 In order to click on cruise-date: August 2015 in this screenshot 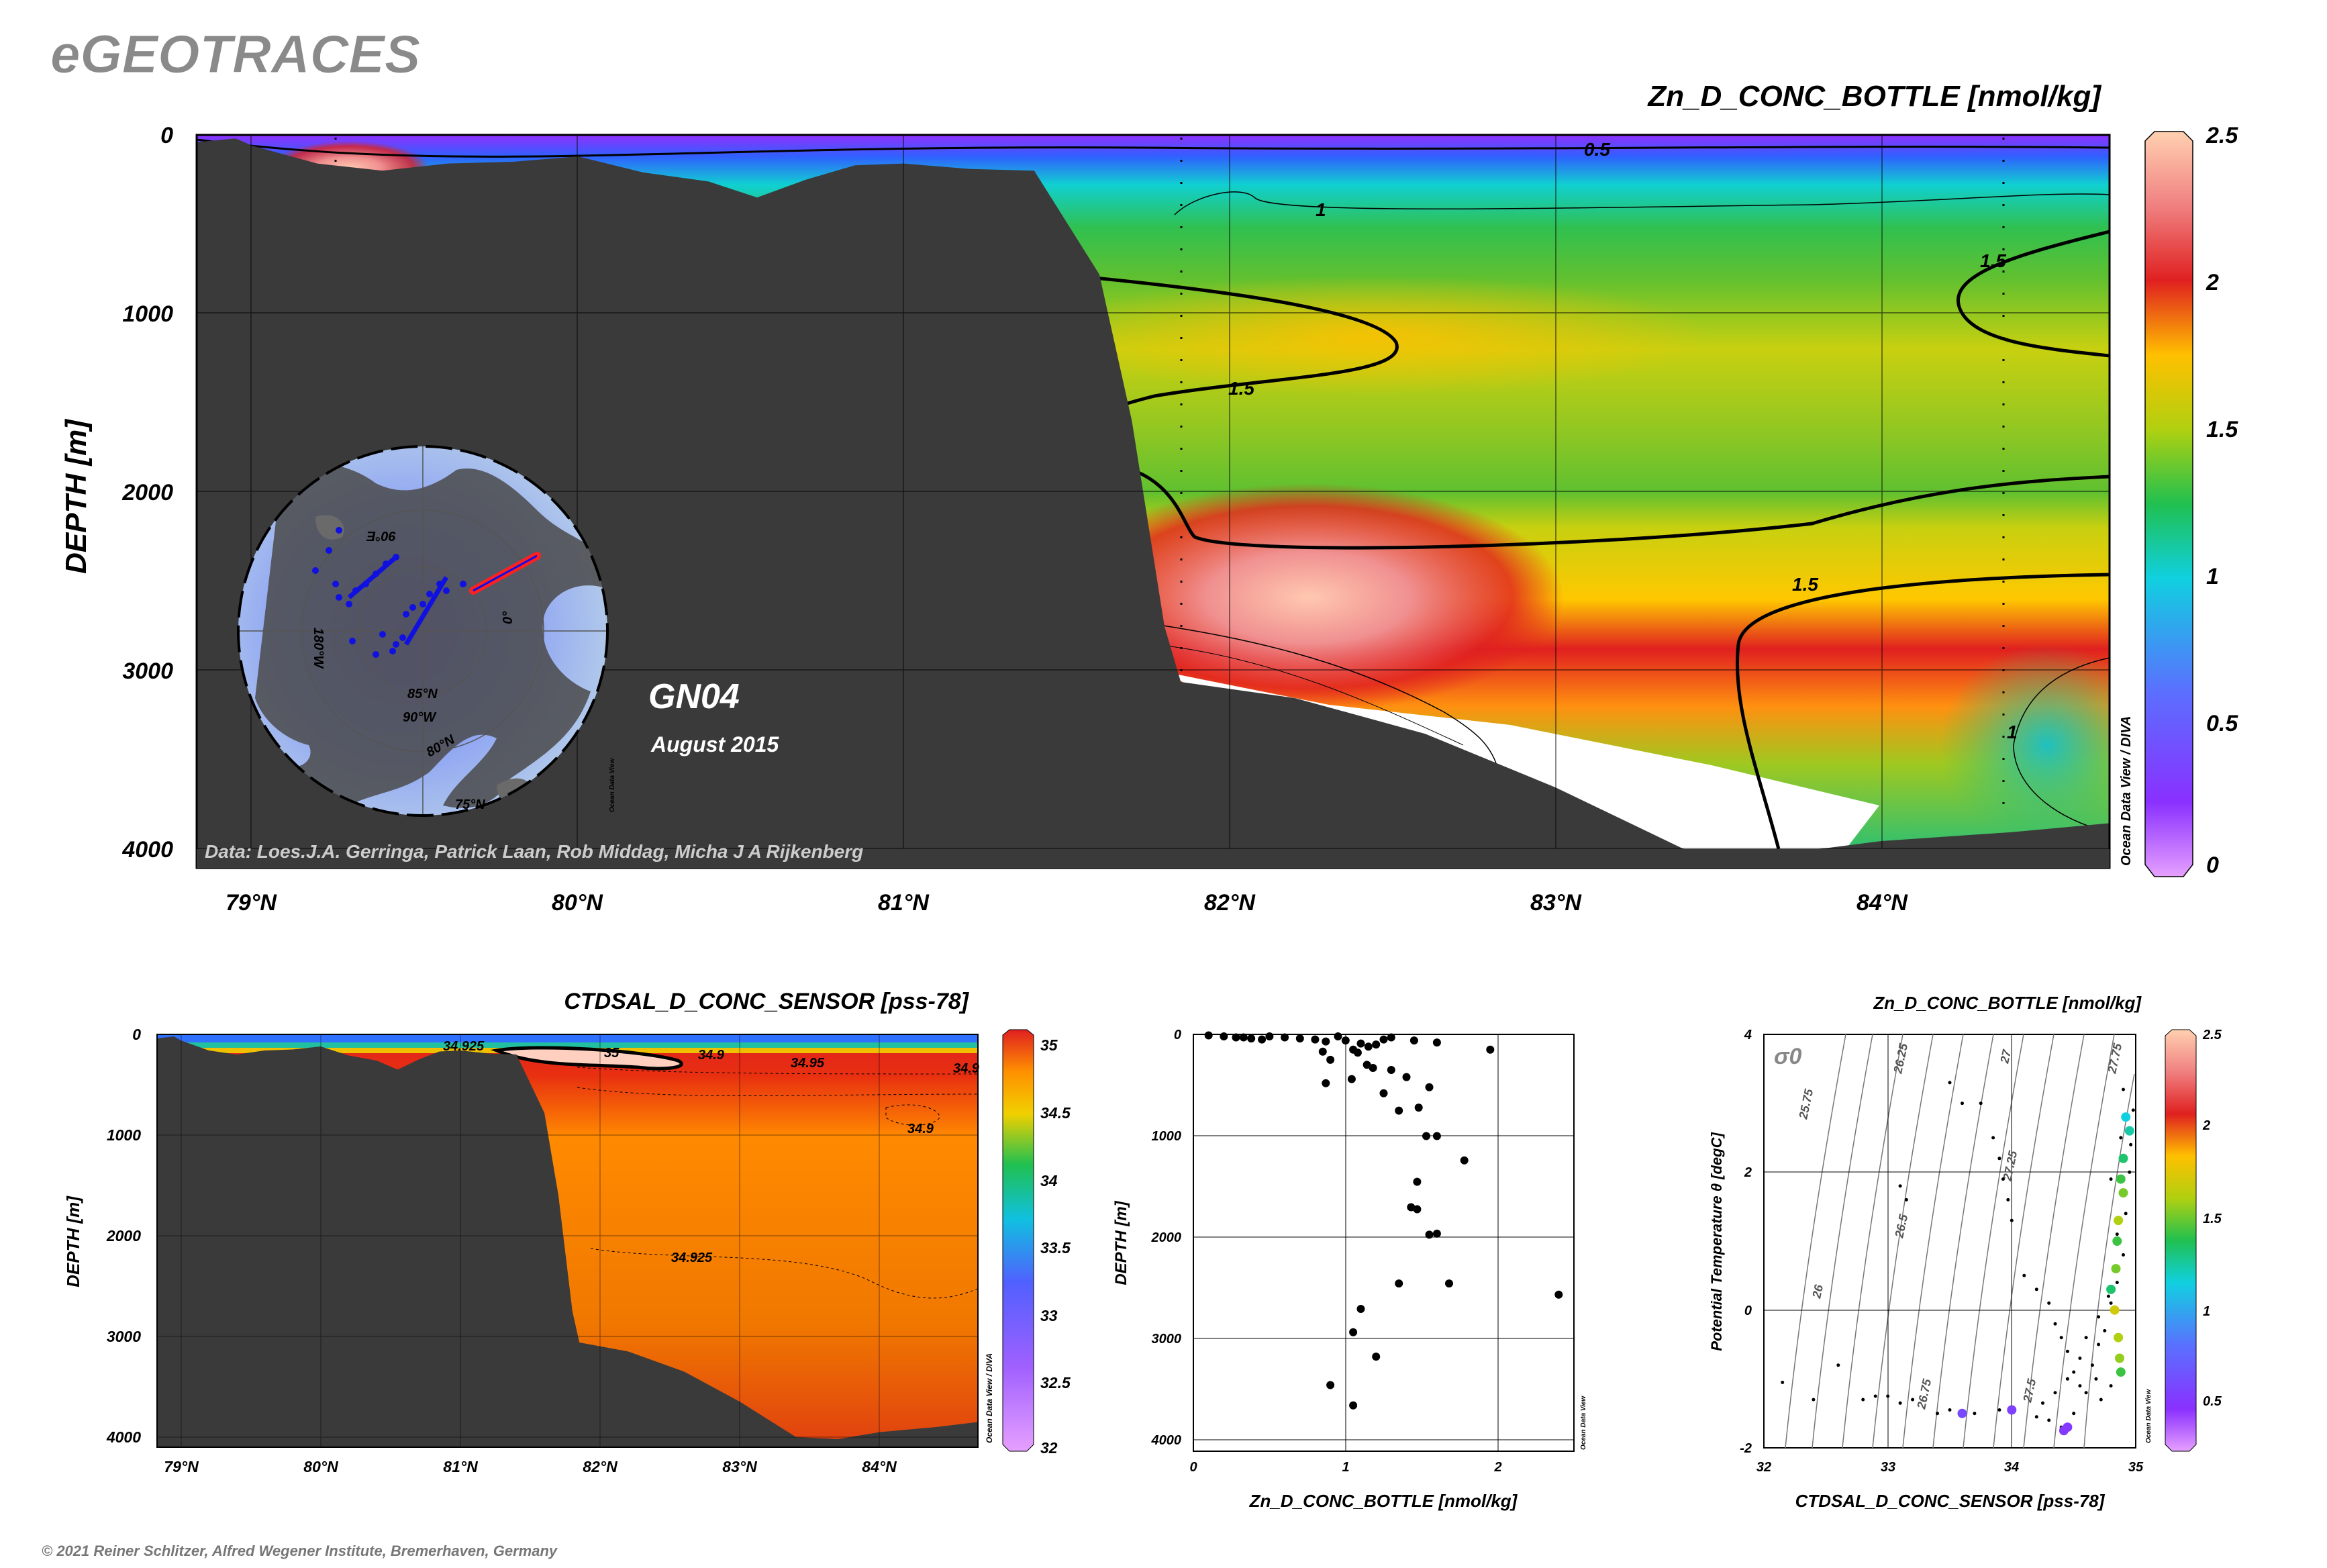, I will do `click(714, 744)`.